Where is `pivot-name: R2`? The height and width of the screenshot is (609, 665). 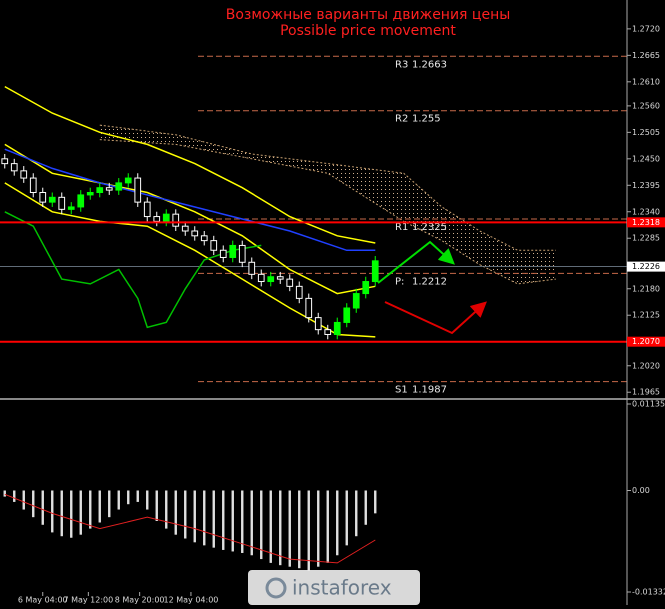
pivot-name: R2 is located at coordinates (401, 119).